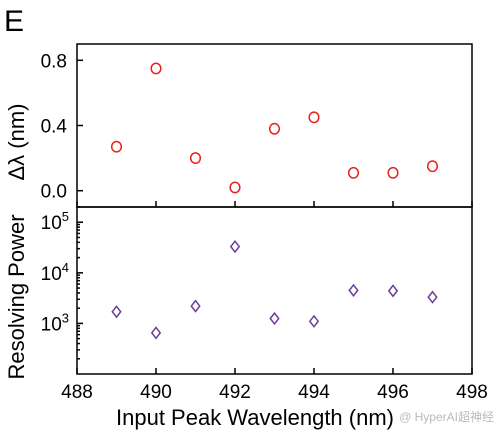 Image resolution: width=499 pixels, height=435 pixels. What do you see at coordinates (55, 221) in the screenshot?
I see `bottom-y-tick-label: 10⁵` at bounding box center [55, 221].